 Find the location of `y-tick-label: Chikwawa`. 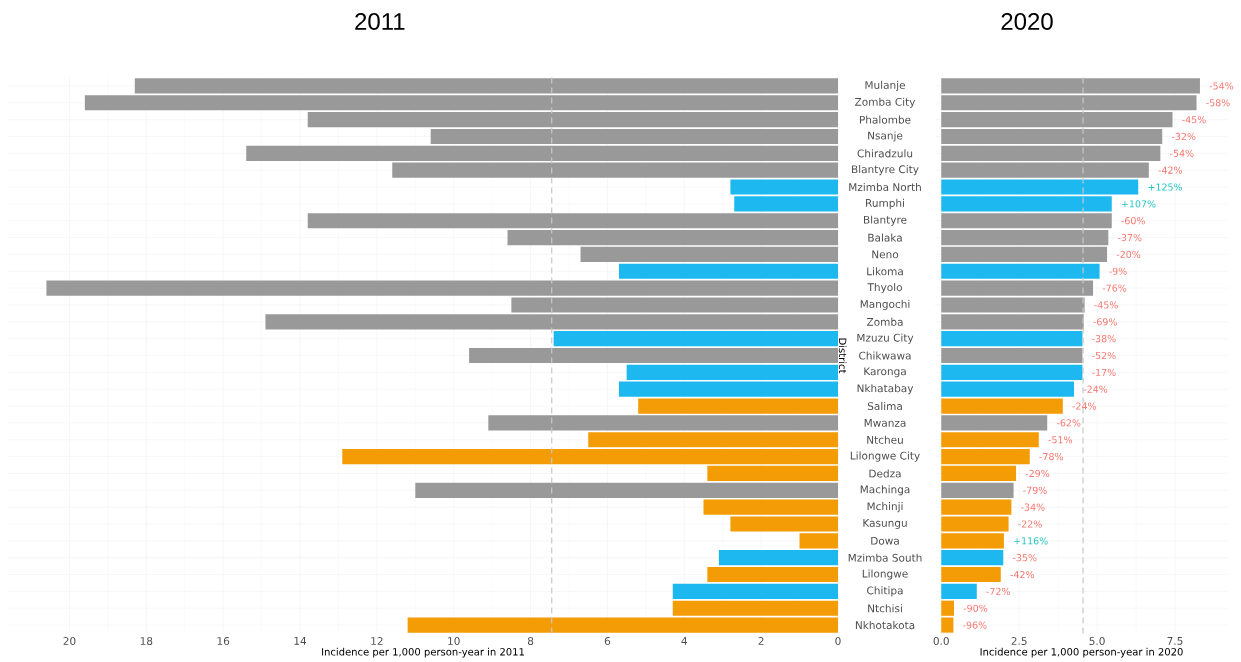

y-tick-label: Chikwawa is located at coordinates (885, 355).